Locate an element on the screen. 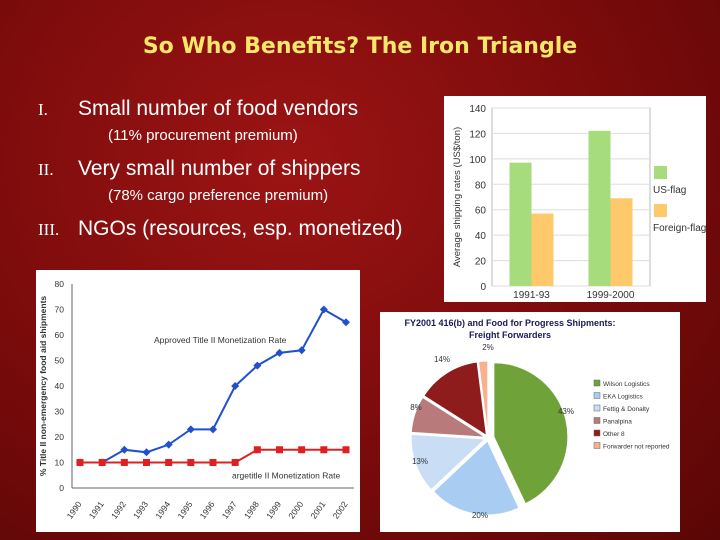 Image resolution: width=720 pixels, height=540 pixels. bullet-3: III. NGOs (resources, esp. monetized) is located at coordinates (248, 228).